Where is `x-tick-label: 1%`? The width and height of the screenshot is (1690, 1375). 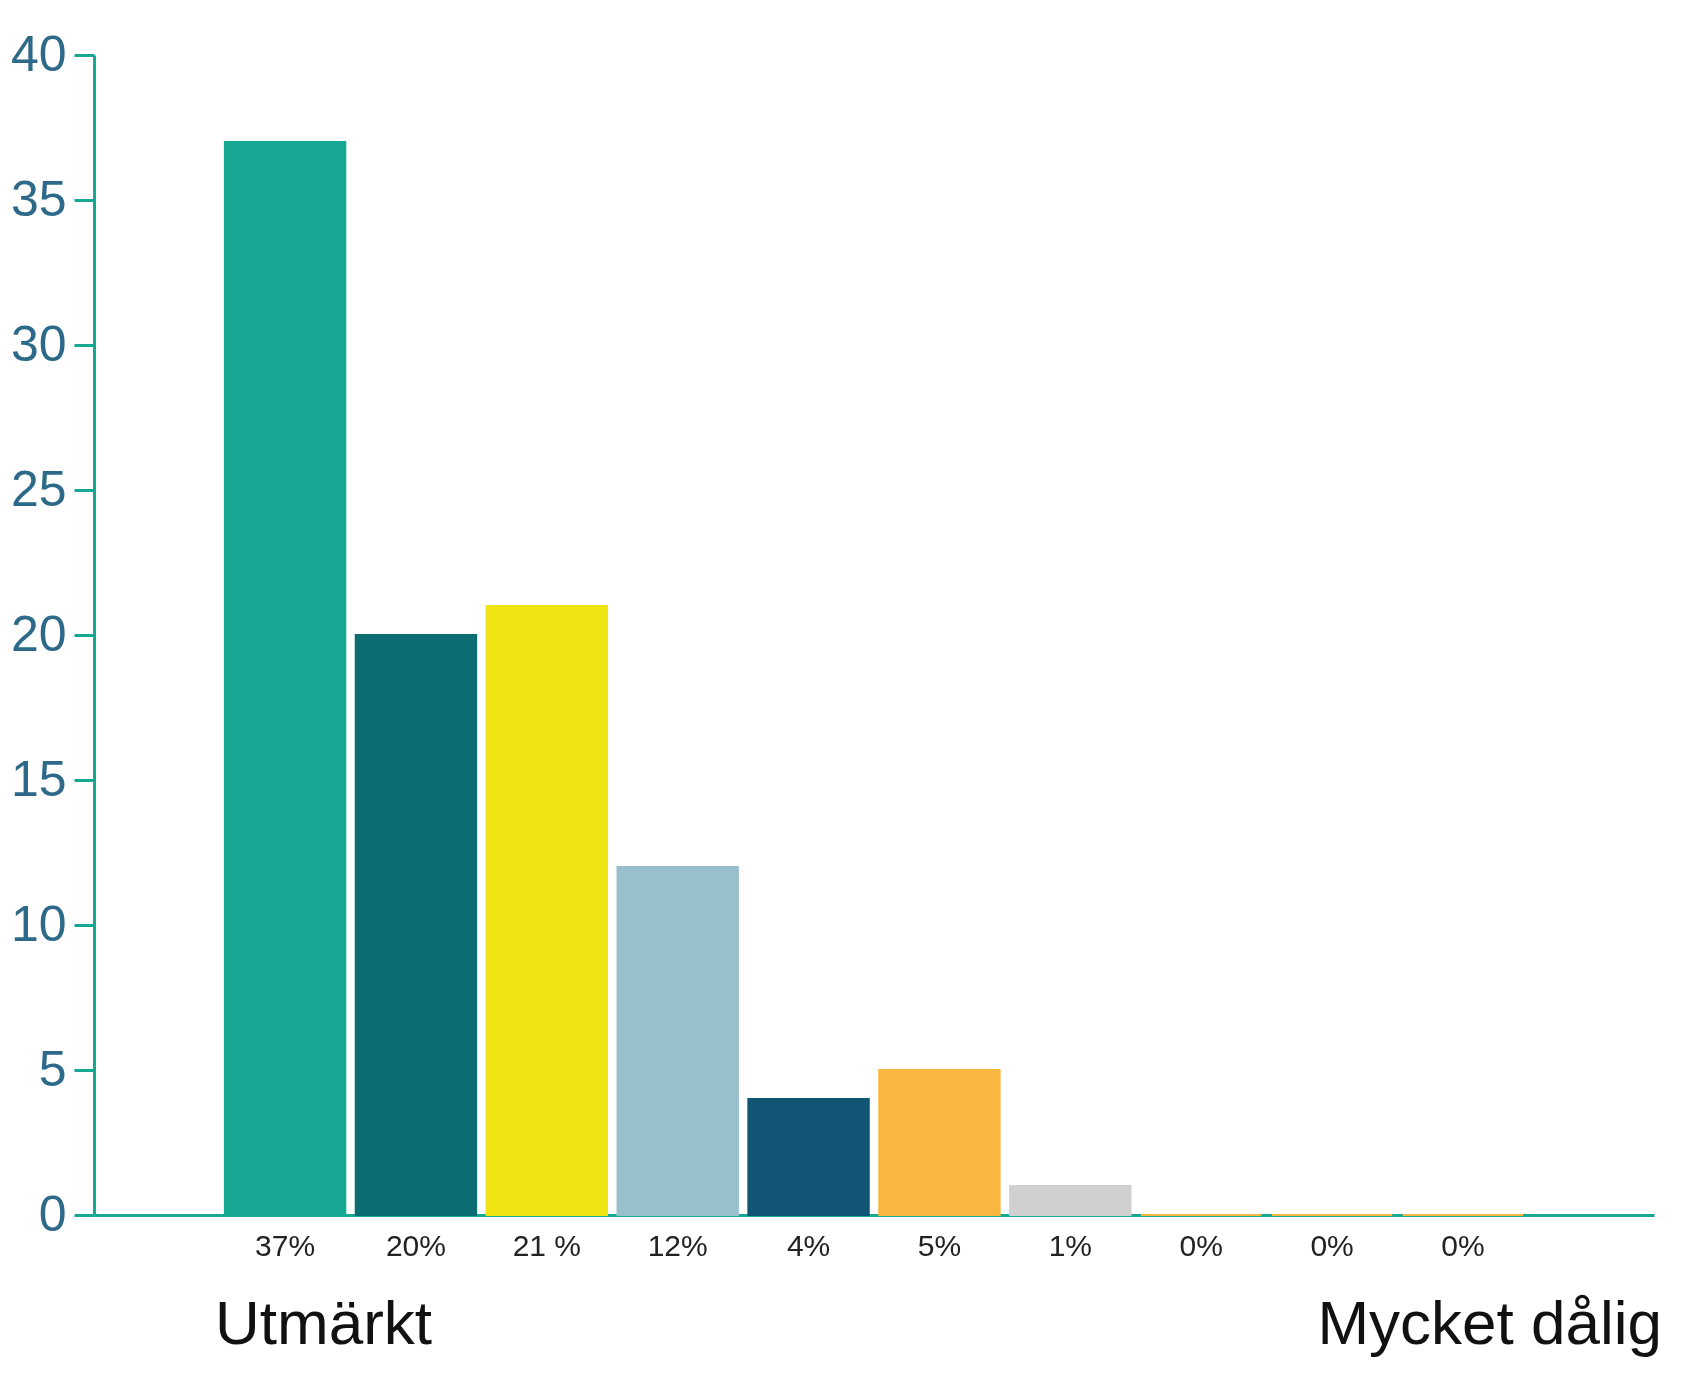 x-tick-label: 1% is located at coordinates (1070, 1245).